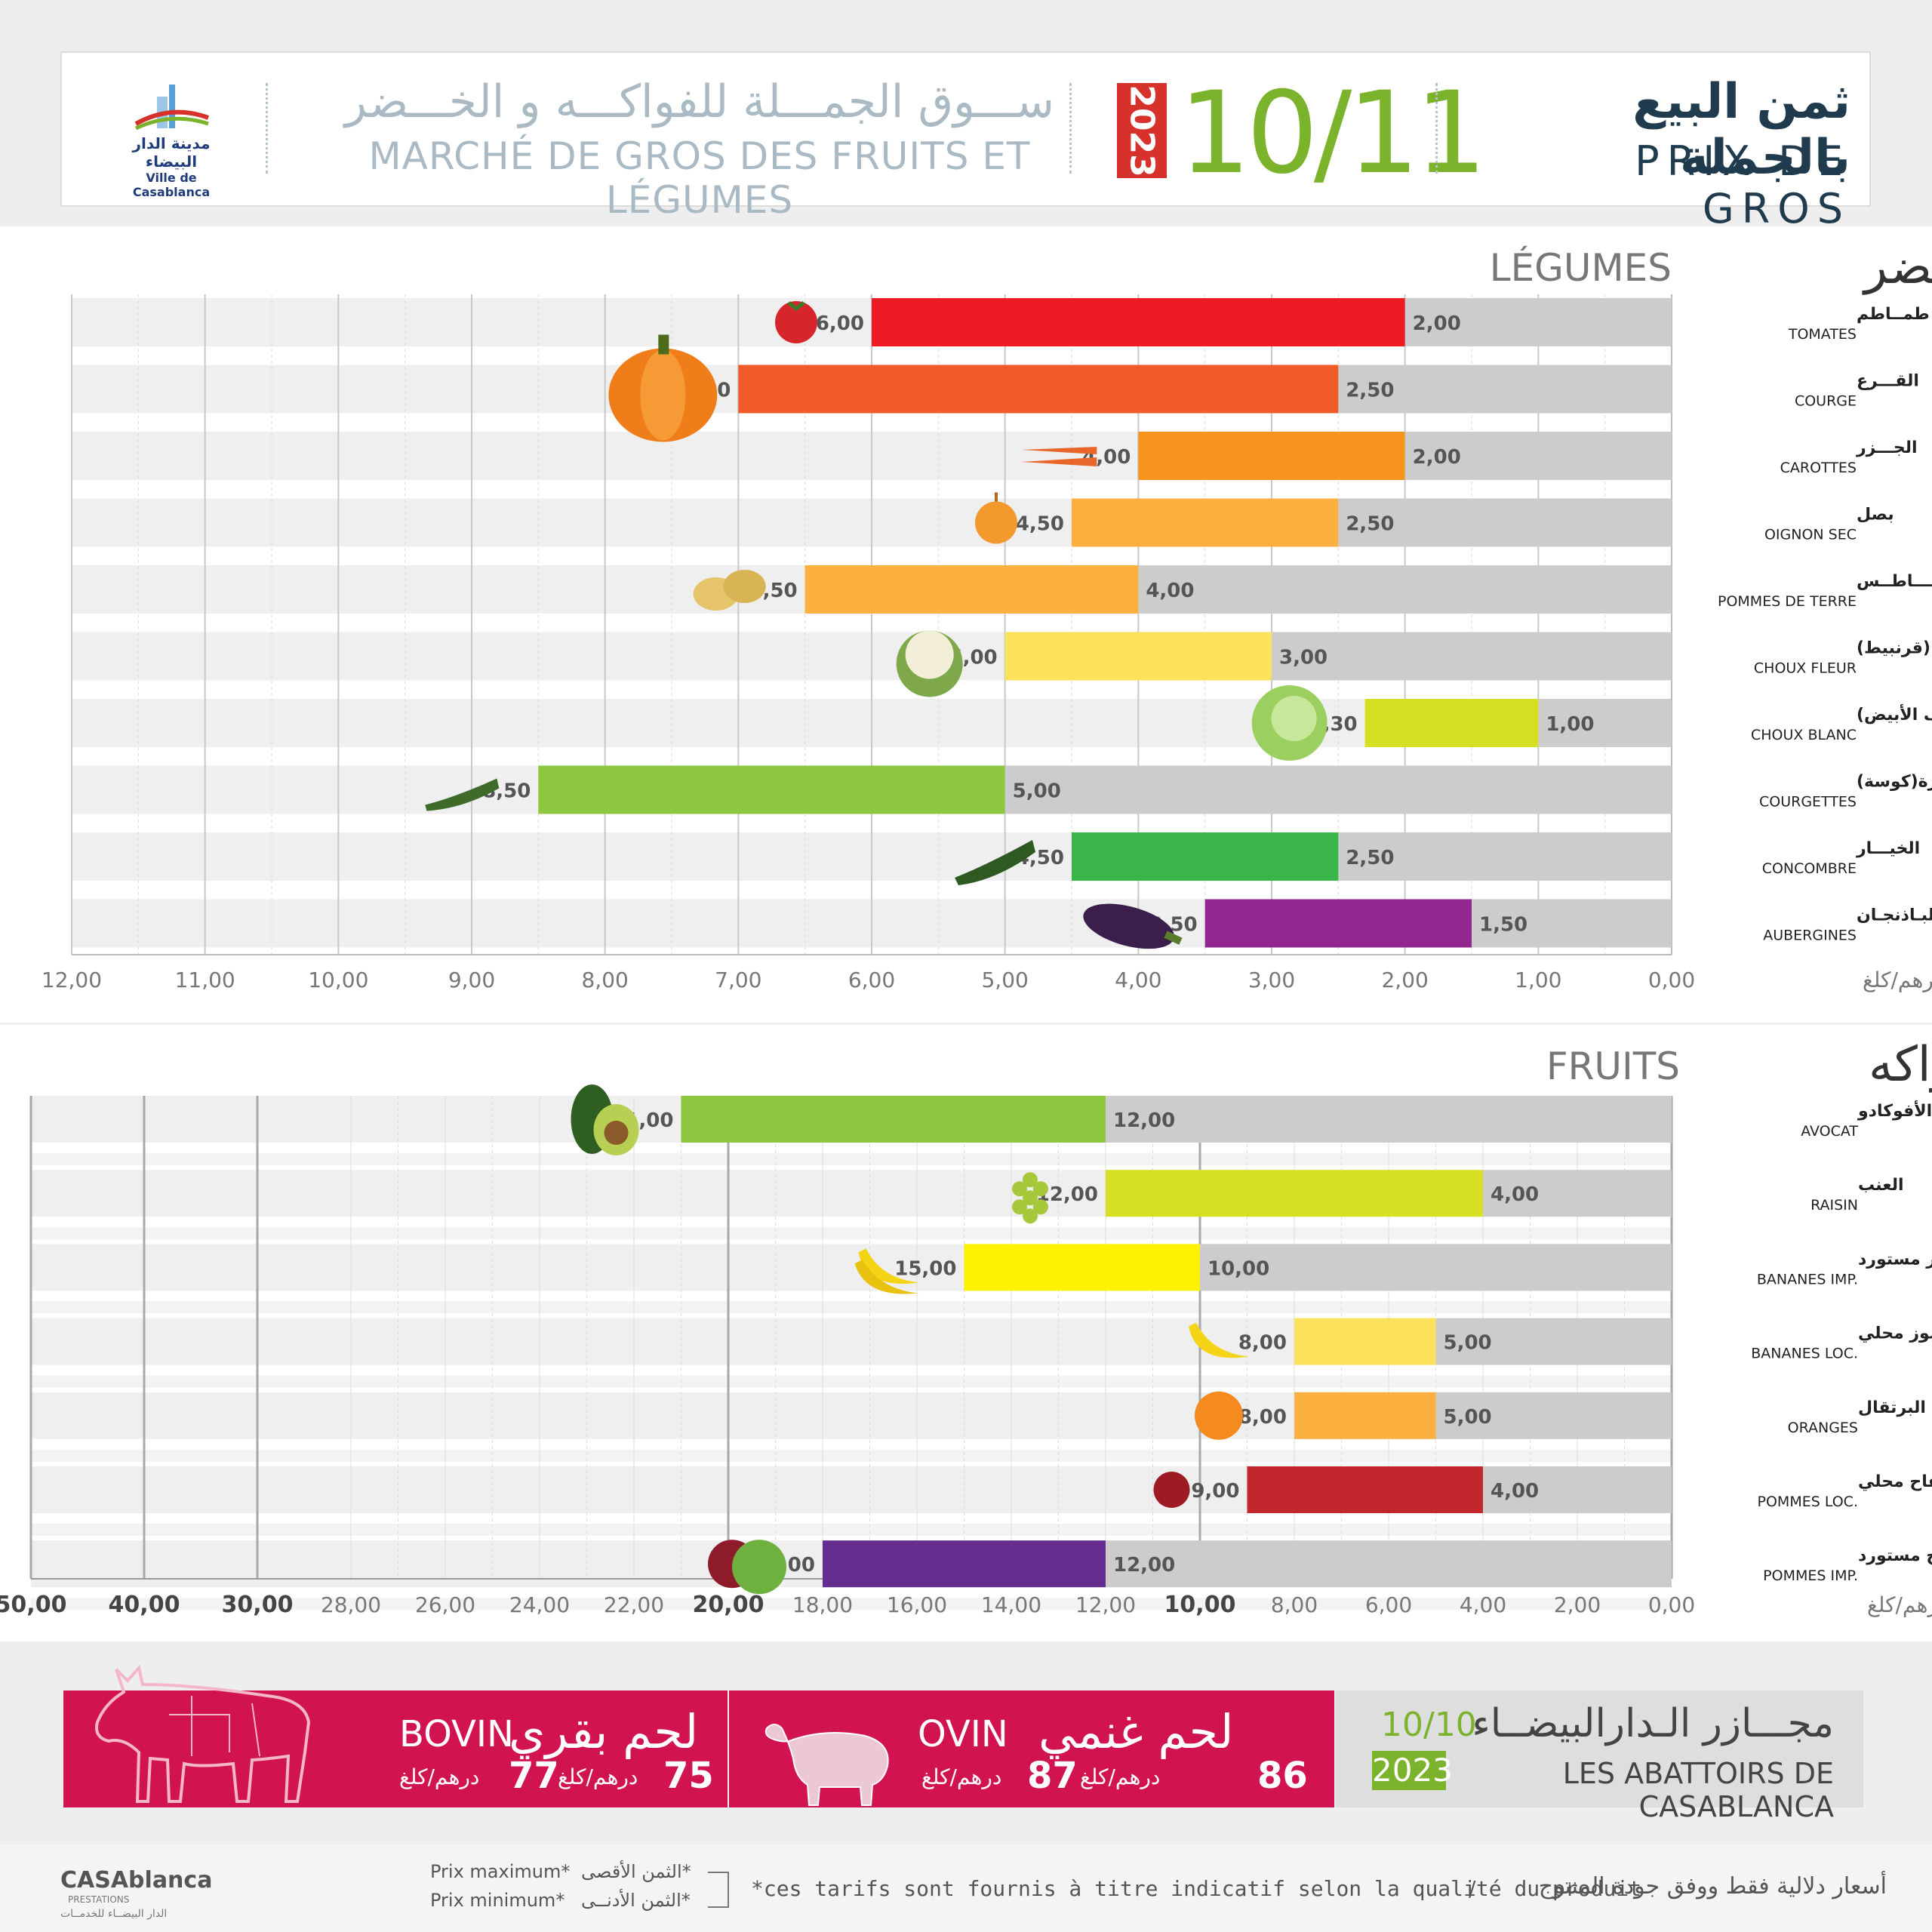 The image size is (1932, 1932). What do you see at coordinates (1105, 1604) in the screenshot?
I see `x-tick-label: 12,00` at bounding box center [1105, 1604].